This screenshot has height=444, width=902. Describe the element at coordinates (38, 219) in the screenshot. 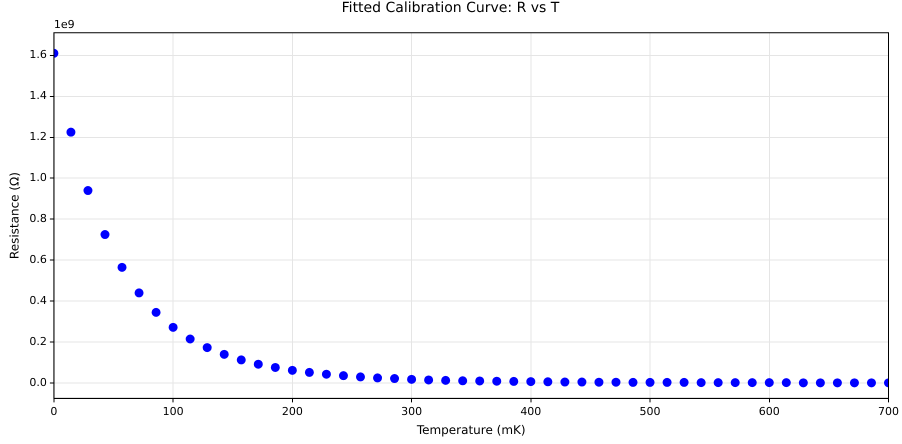

I see `y-tick-label: 0.8` at that location.